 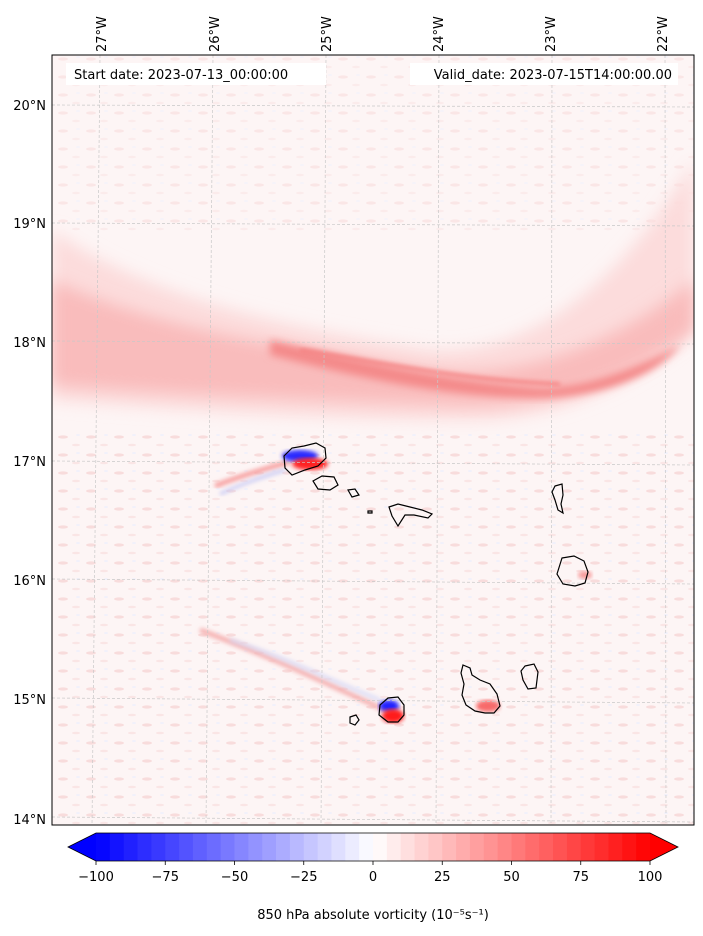 What do you see at coordinates (29, 700) in the screenshot?
I see `lat-label-15n: 15°N` at bounding box center [29, 700].